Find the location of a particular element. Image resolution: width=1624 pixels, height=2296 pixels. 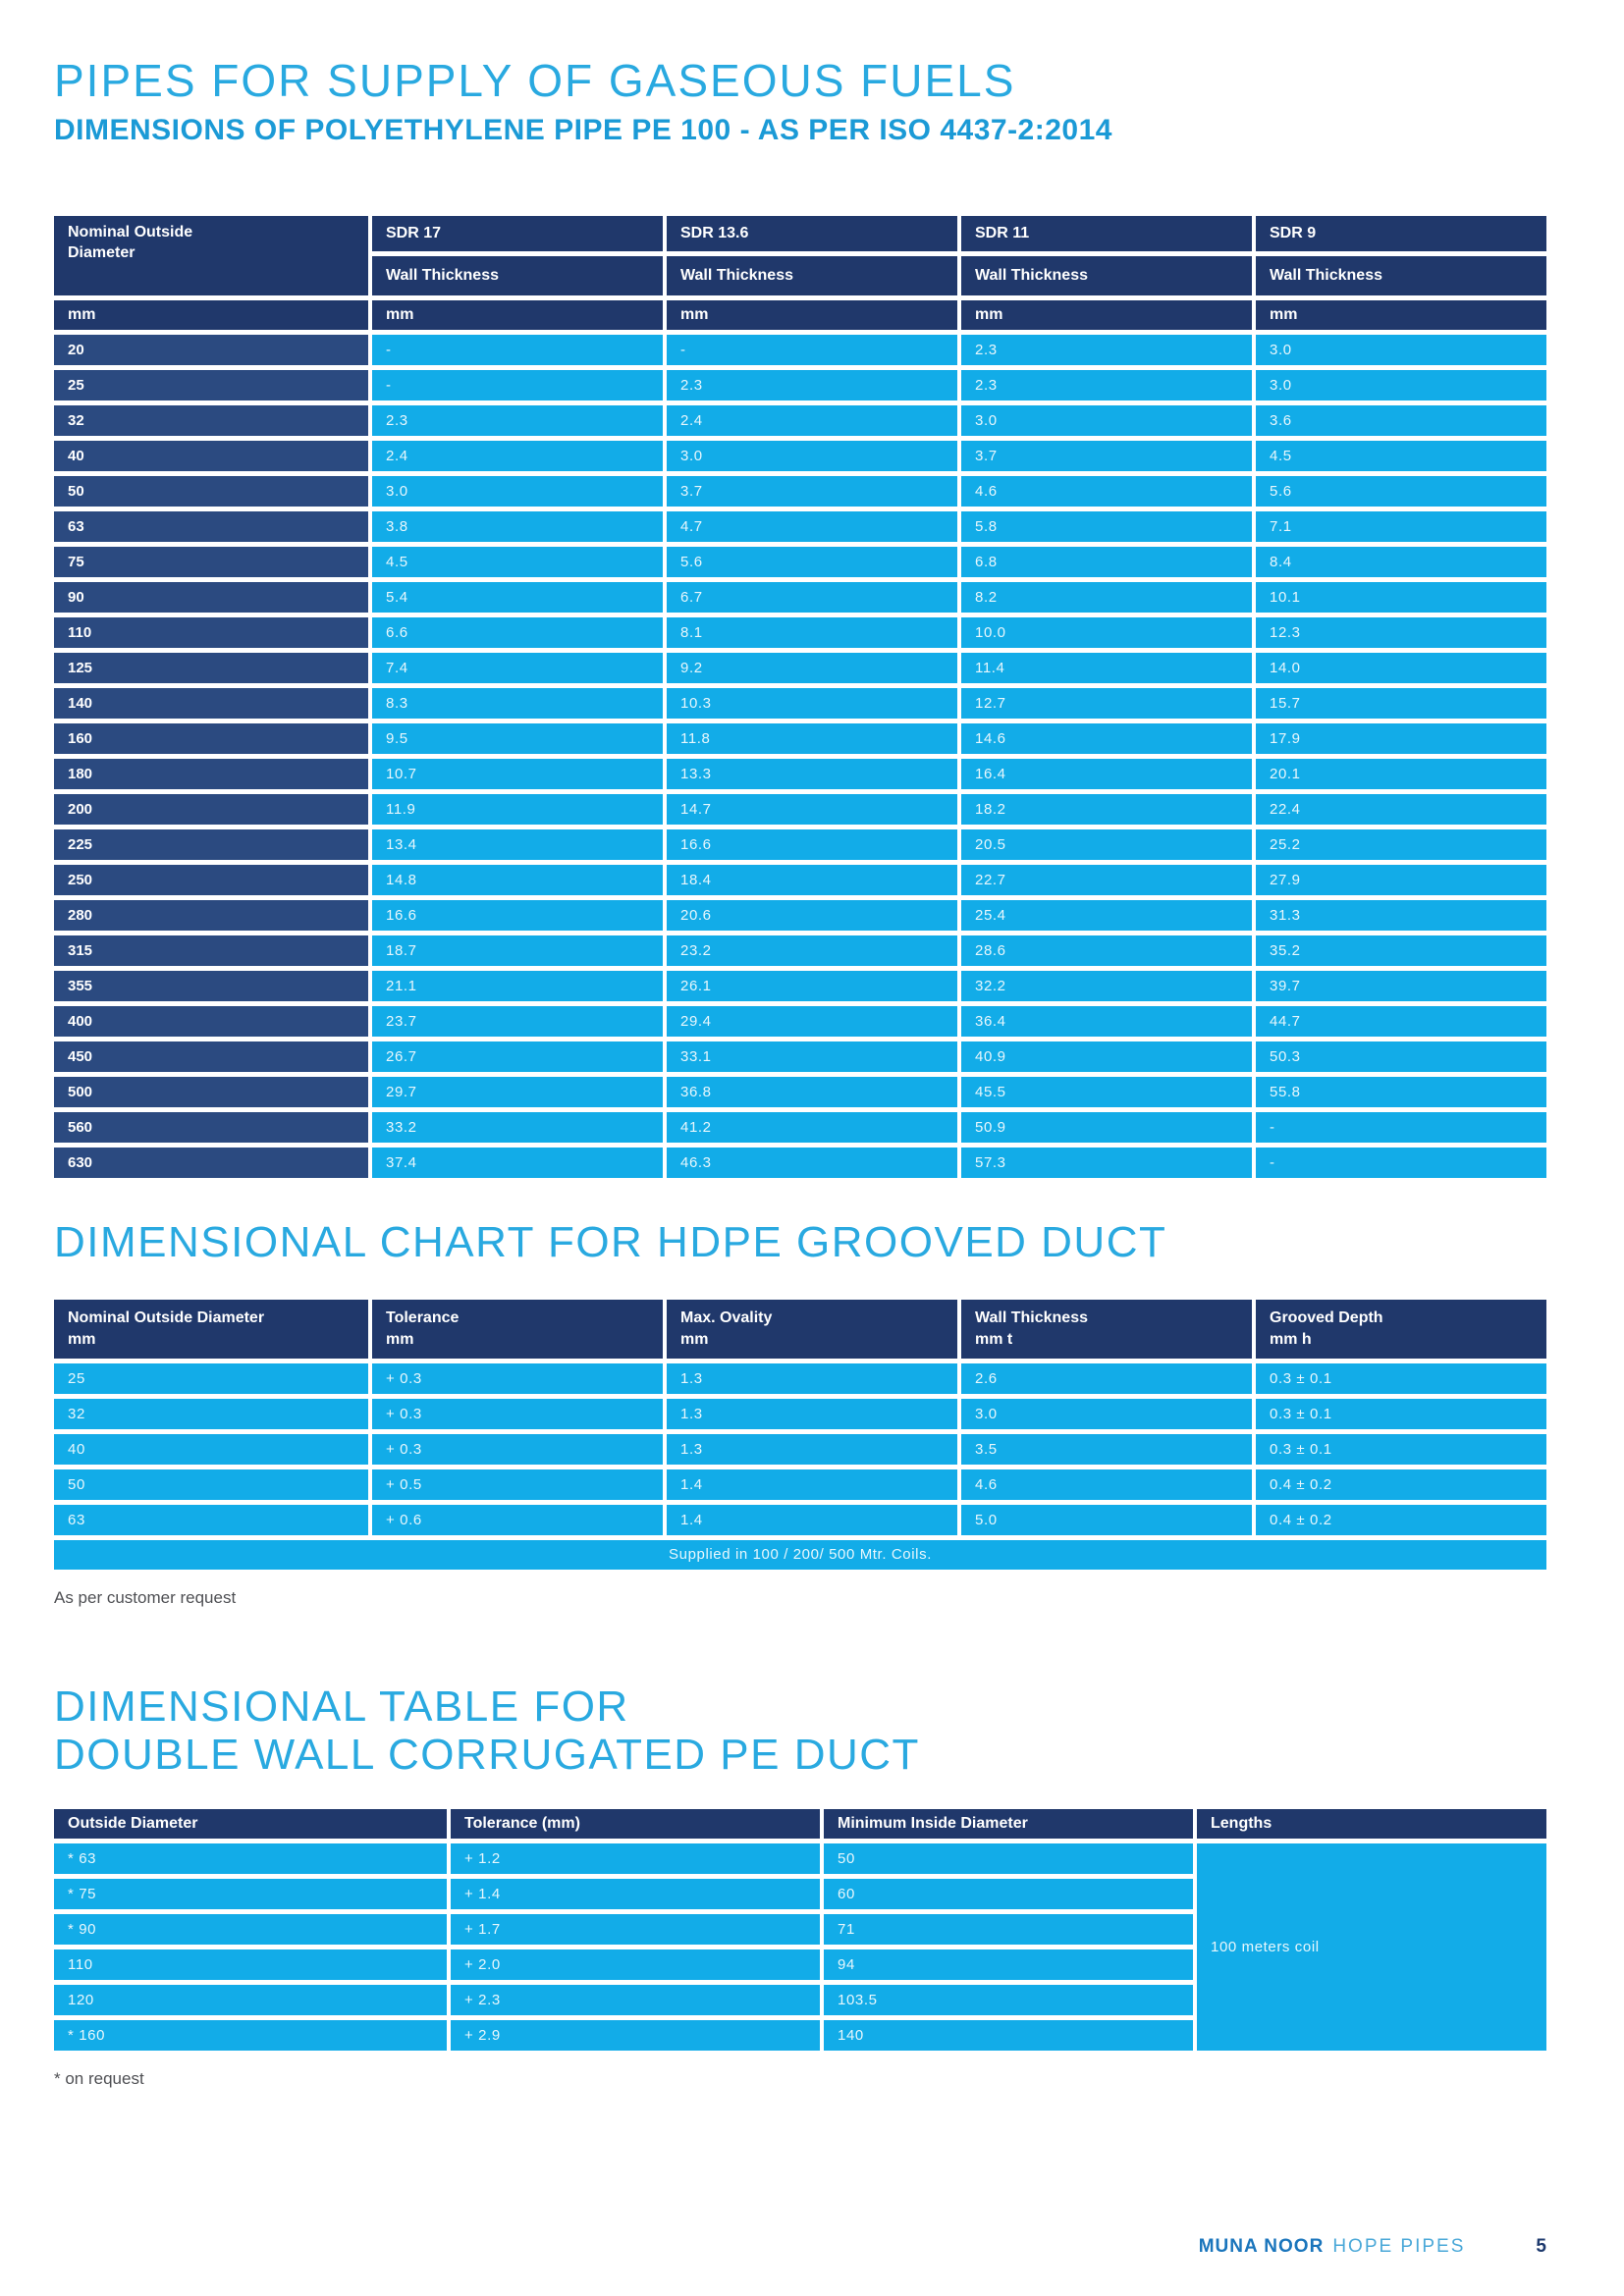

grooved-table-row: 32 + 0.3 1.3 3.0 0.3 ± 0.1 is located at coordinates (800, 1413).